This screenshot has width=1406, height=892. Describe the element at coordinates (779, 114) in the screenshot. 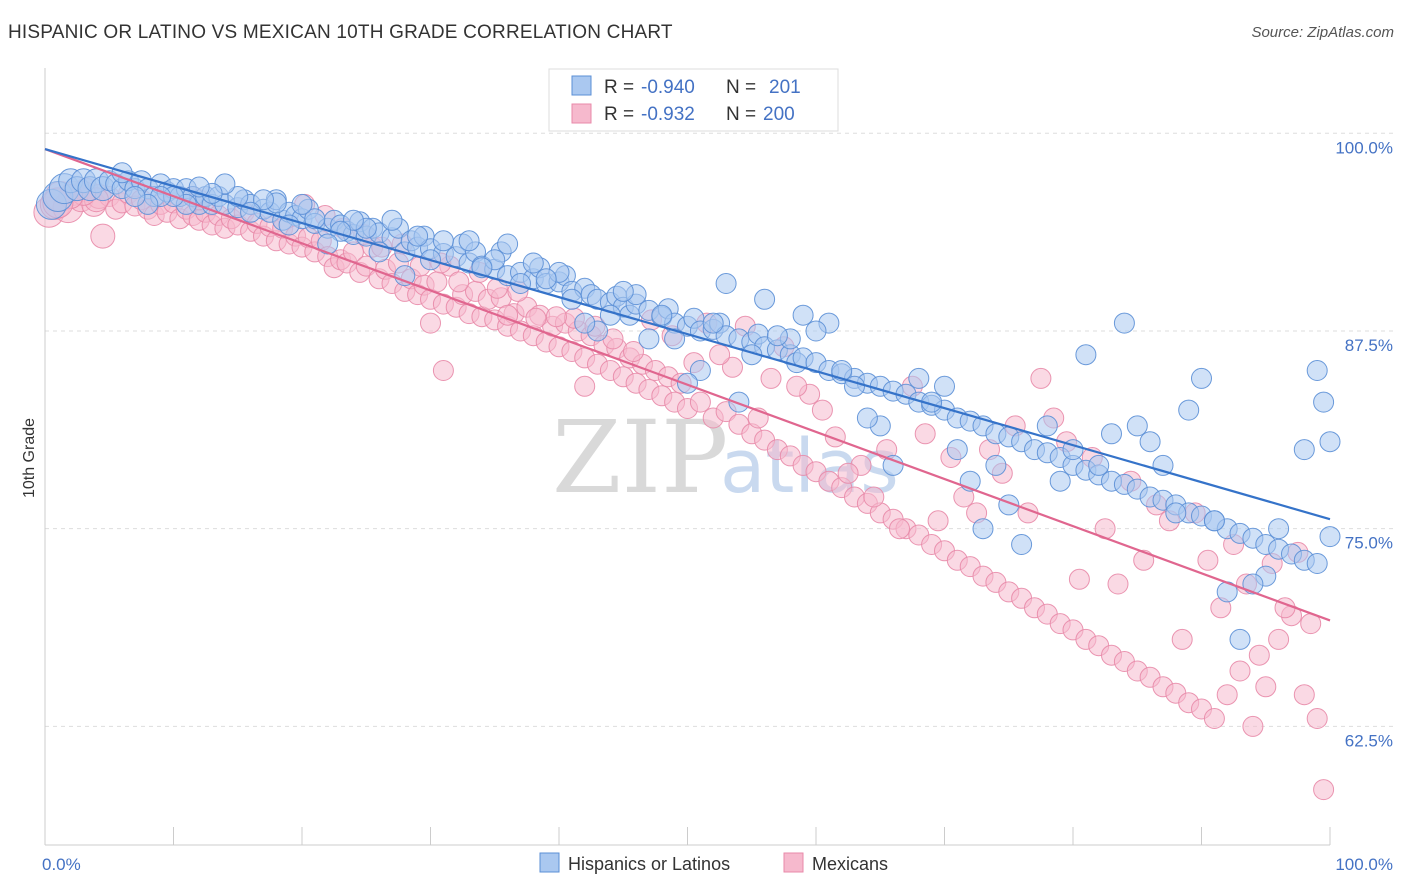

I see `legend-pink-n-value: 200` at that location.